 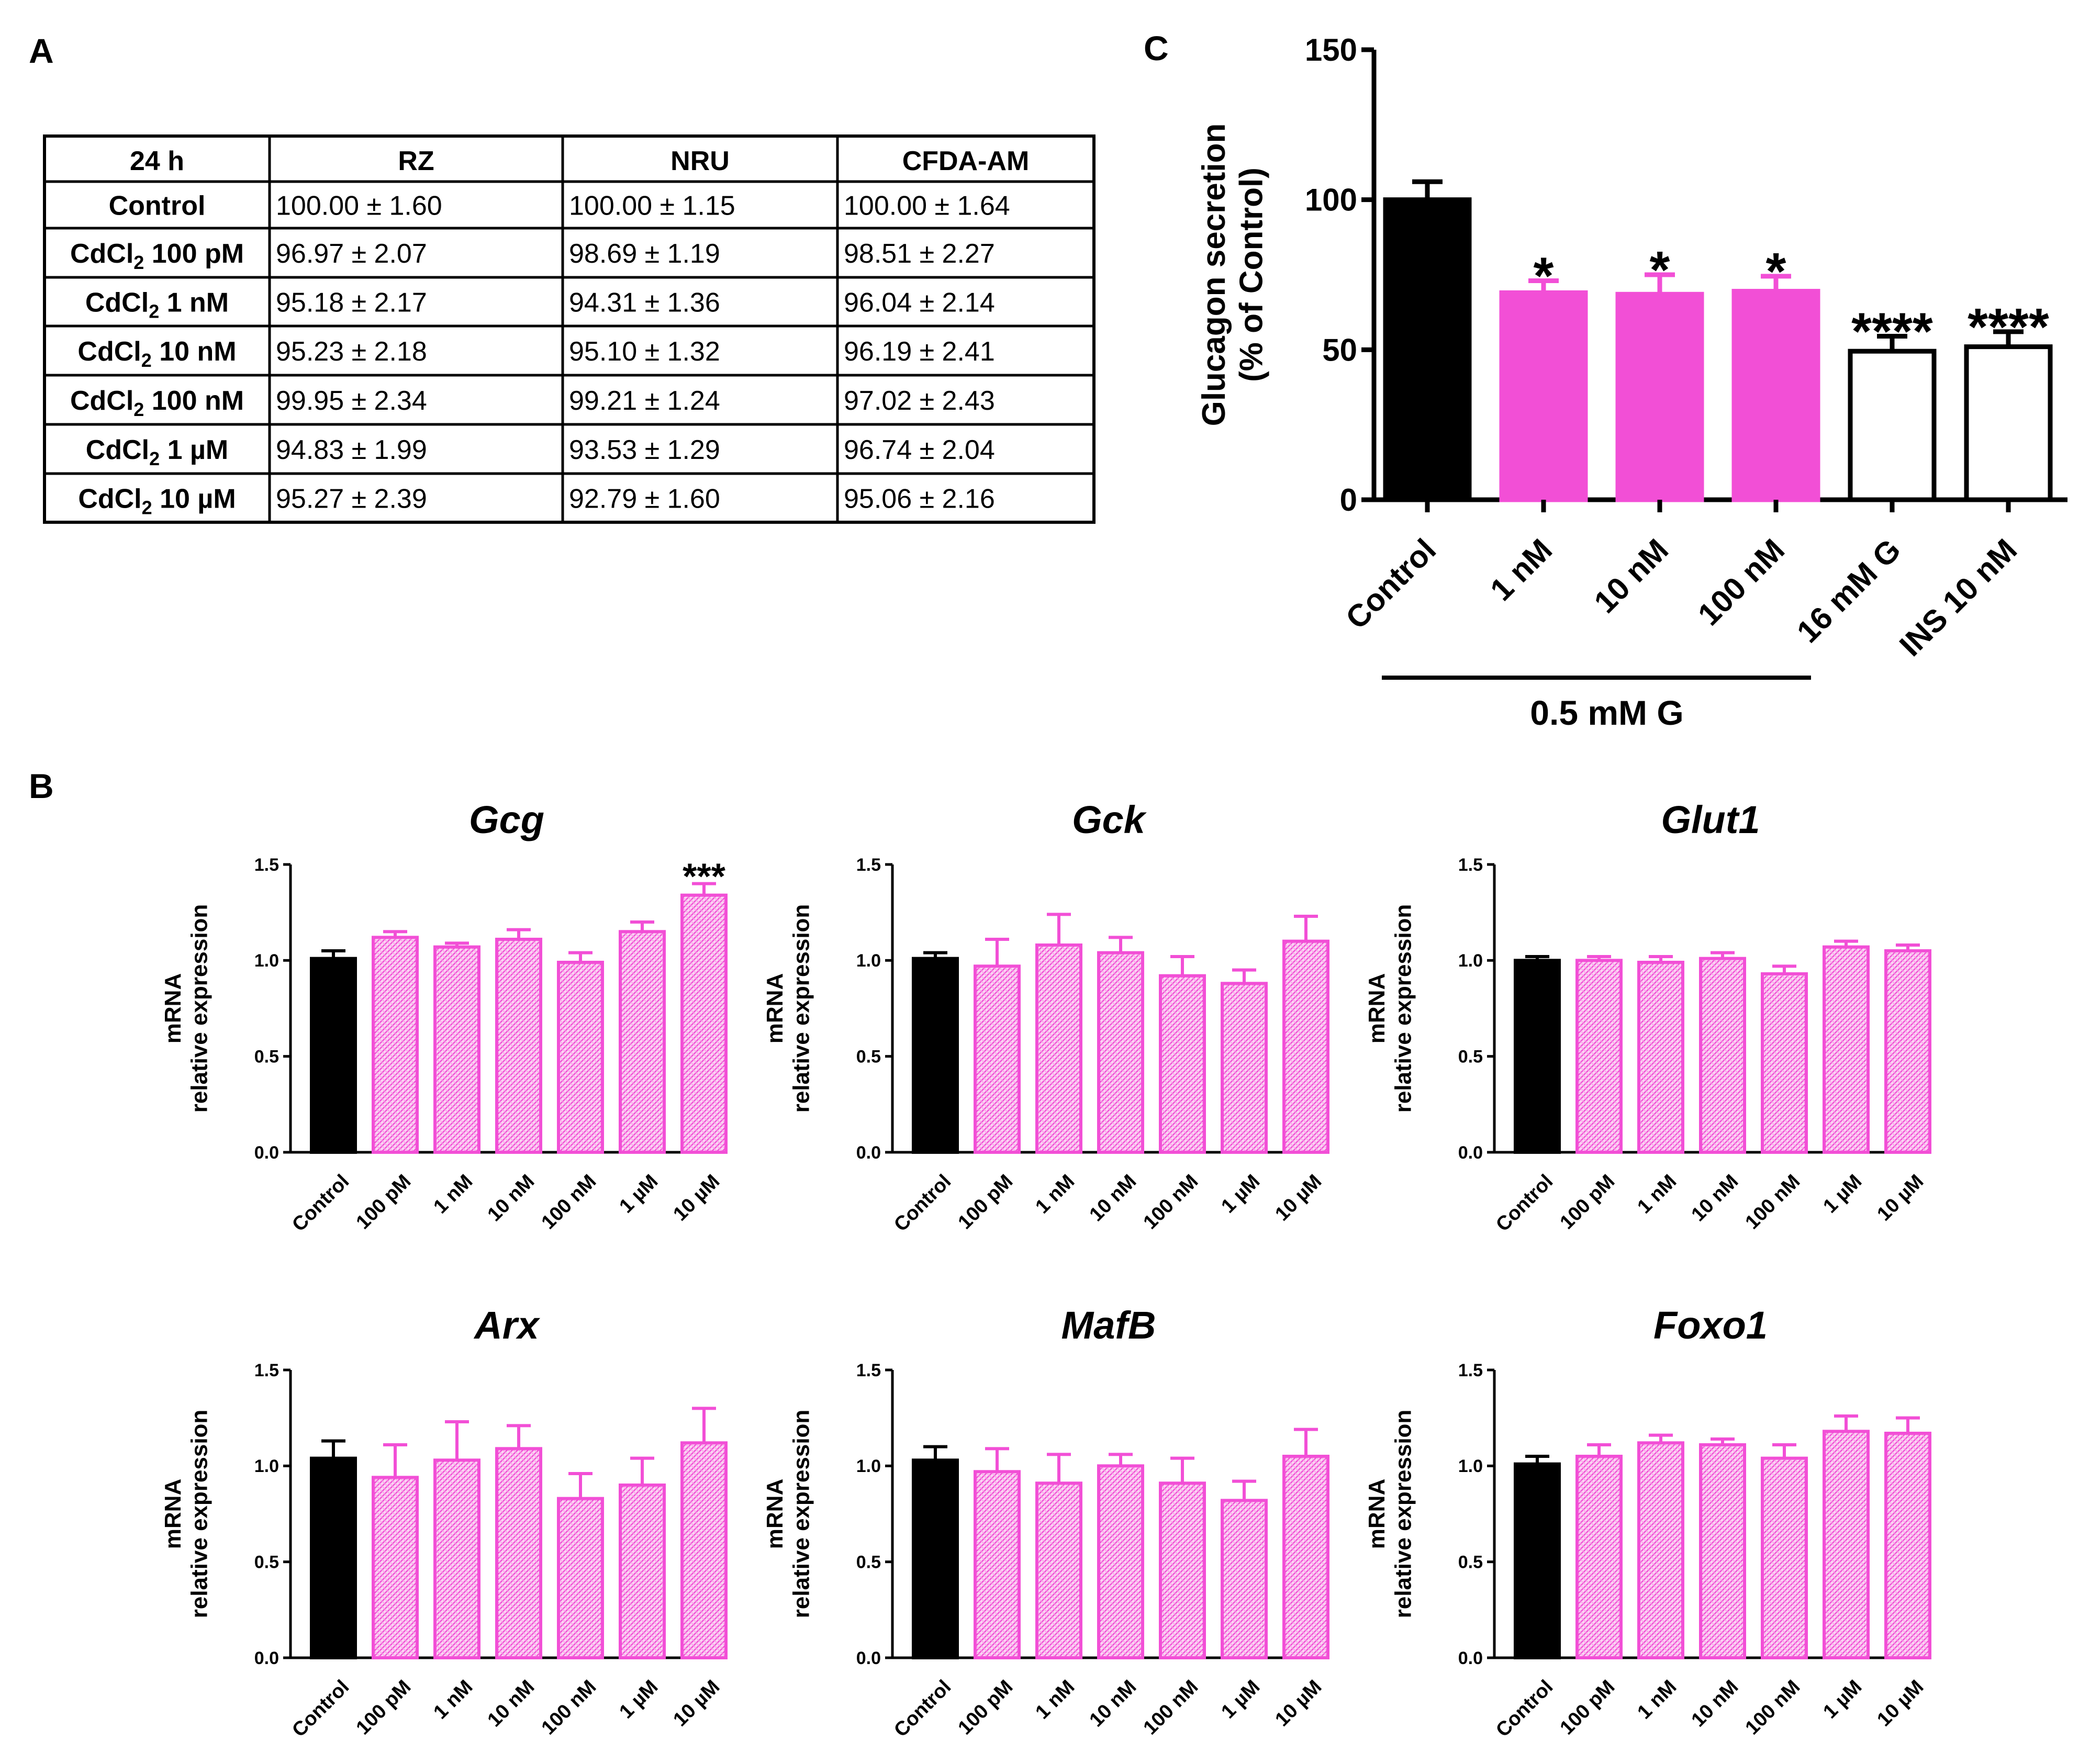 What do you see at coordinates (1848, 590) in the screenshot?
I see `x-category-label: 16 mM G` at bounding box center [1848, 590].